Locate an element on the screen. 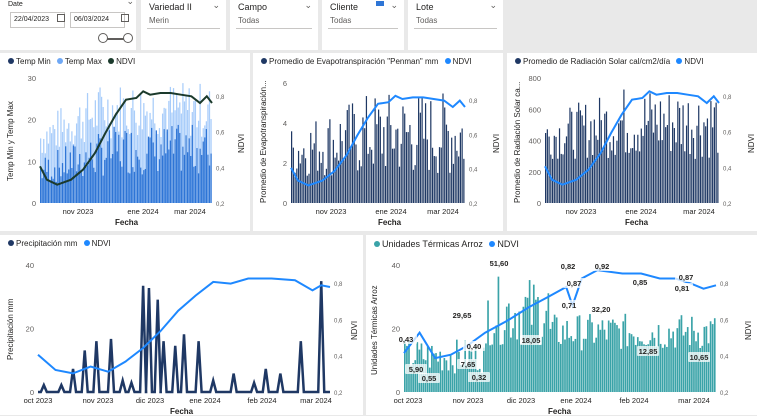  cliente-slicer: Cliente ⌄ Todas is located at coordinates (363, 25).